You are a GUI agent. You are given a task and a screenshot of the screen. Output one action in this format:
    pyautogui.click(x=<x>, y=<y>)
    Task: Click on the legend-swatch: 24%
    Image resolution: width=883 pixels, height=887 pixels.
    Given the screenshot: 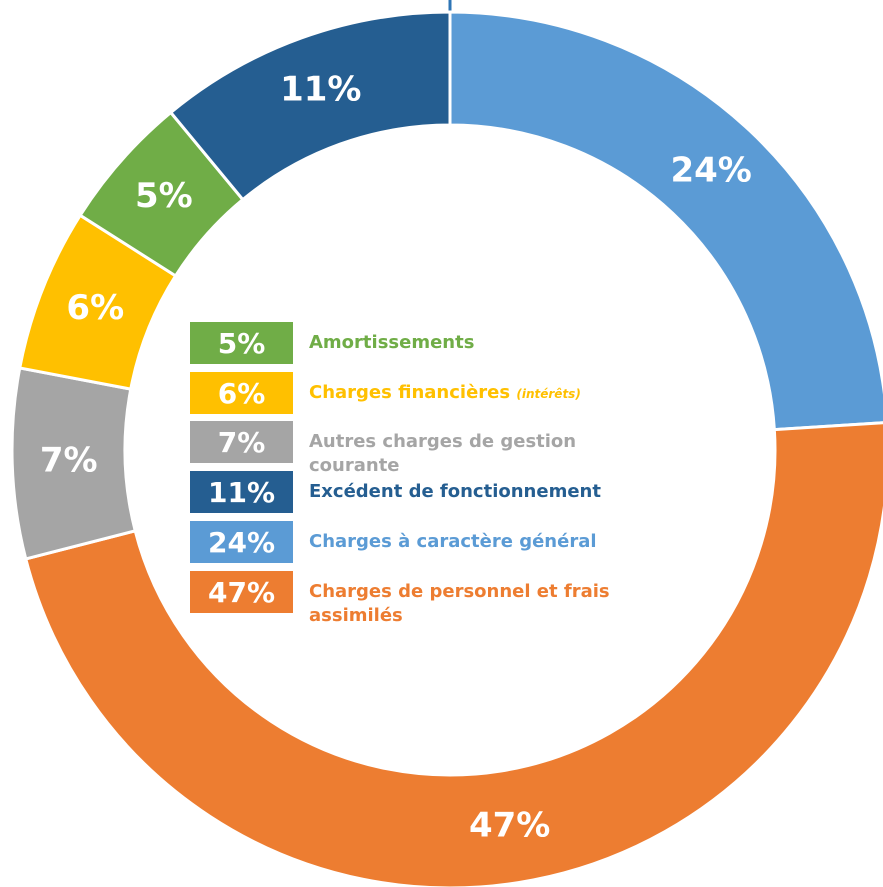 What is the action you would take?
    pyautogui.click(x=241, y=542)
    